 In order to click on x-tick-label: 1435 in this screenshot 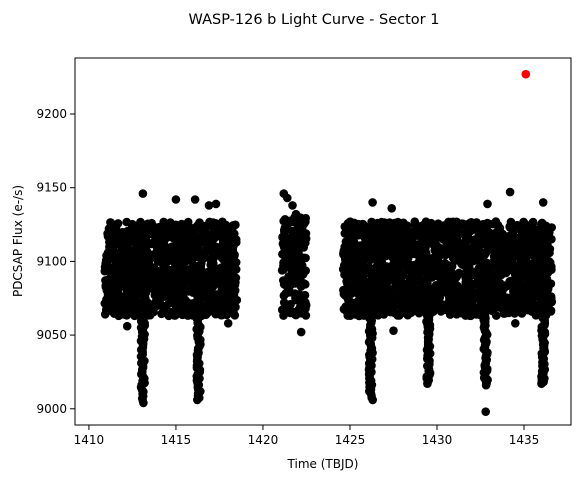, I will do `click(524, 440)`.